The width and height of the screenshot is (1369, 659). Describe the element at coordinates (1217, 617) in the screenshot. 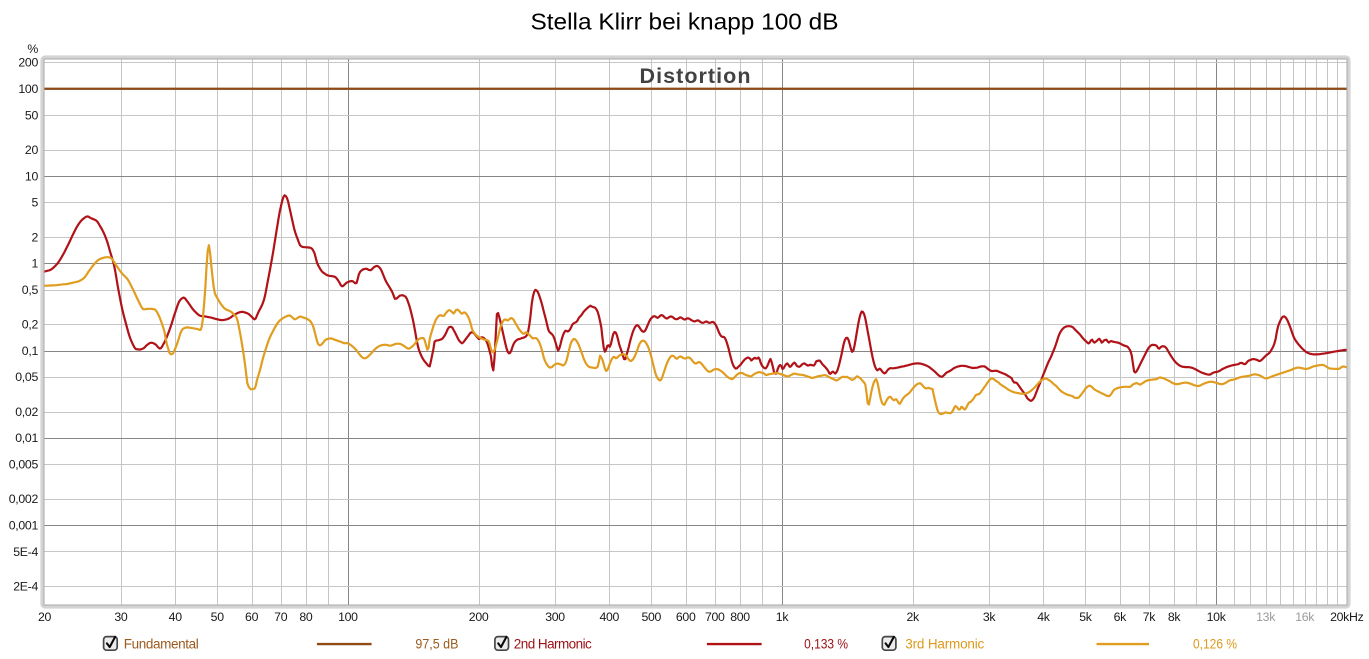

I see `svg-text: 10k` at that location.